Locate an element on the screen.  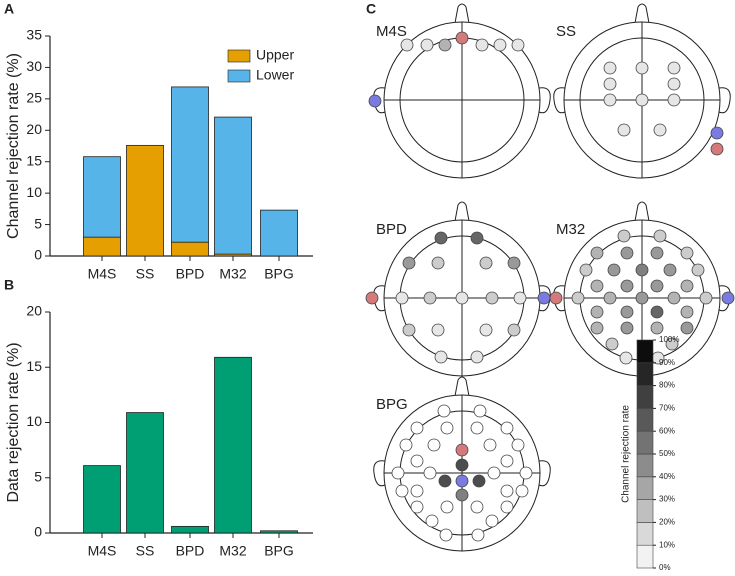
legend-label: Upper is located at coordinates (275, 55).